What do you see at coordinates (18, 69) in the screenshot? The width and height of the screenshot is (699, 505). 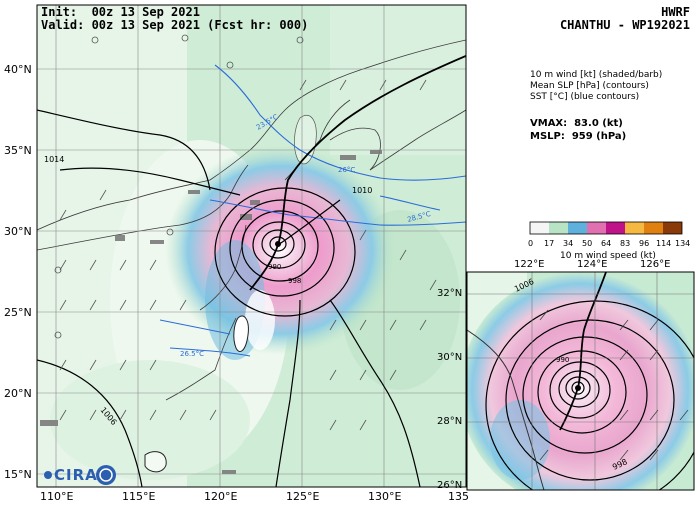 I see `lat-label: 40°N` at bounding box center [18, 69].